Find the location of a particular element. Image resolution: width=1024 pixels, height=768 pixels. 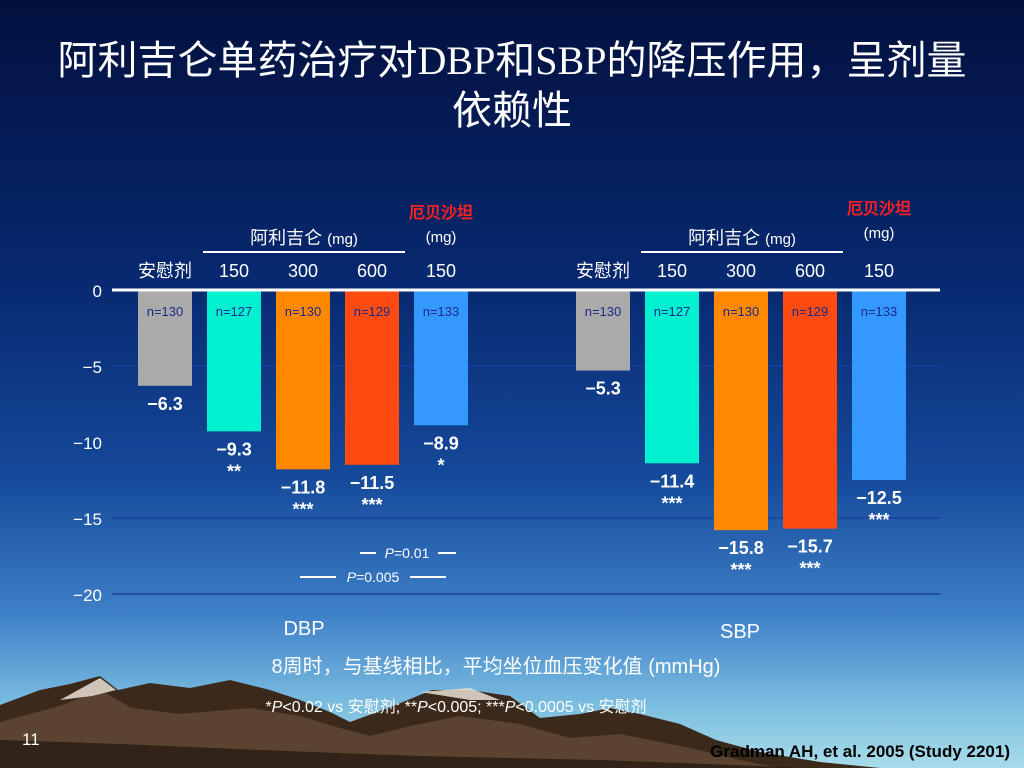

x-axis-caption: 8周时，与基线相比，平均坐位血压变化值 (mmHg) is located at coordinates (496, 666).